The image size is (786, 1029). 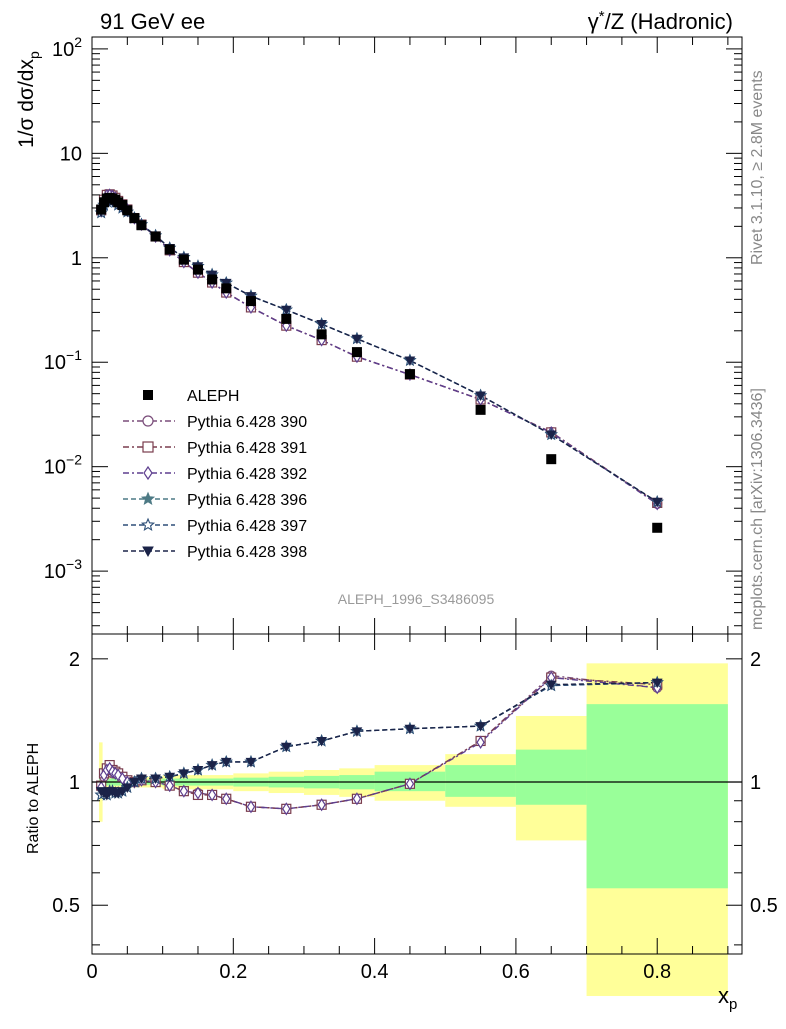 I want to click on y-tick-label: 10⁻³, so click(x=63, y=569).